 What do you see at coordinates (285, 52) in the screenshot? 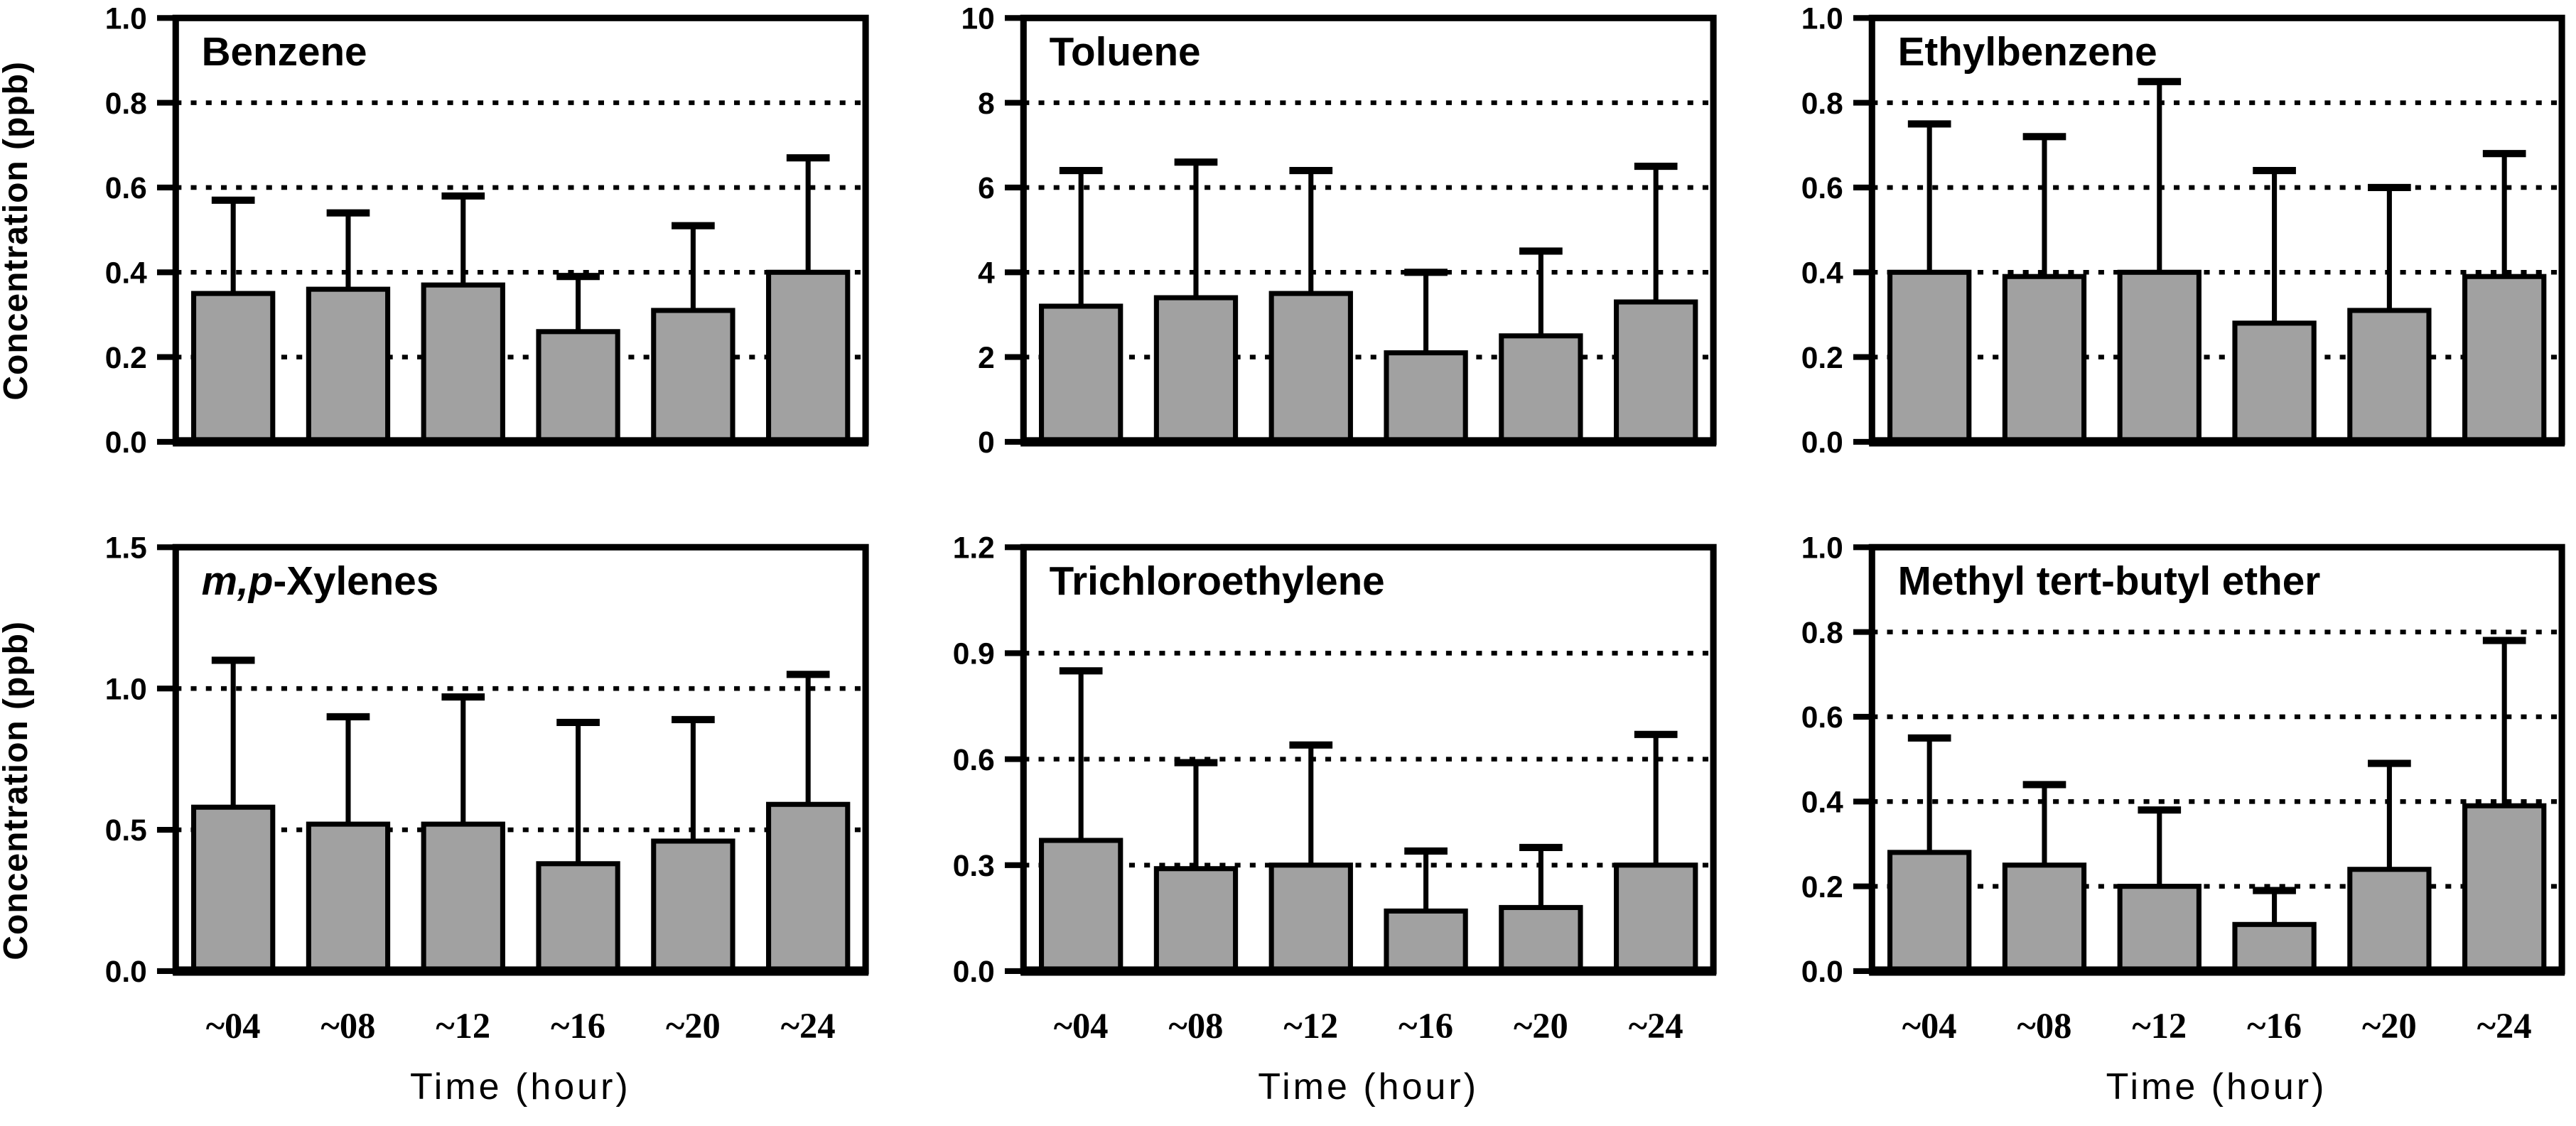
I see `panel-title: Benzene` at bounding box center [285, 52].